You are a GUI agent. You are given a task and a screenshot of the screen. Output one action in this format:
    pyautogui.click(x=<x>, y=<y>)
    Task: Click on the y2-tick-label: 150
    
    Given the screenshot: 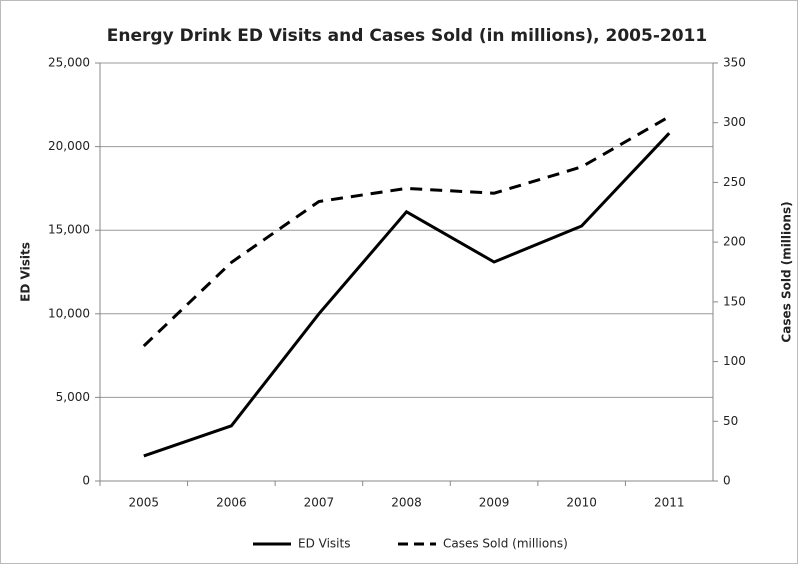 What is the action you would take?
    pyautogui.click(x=734, y=301)
    